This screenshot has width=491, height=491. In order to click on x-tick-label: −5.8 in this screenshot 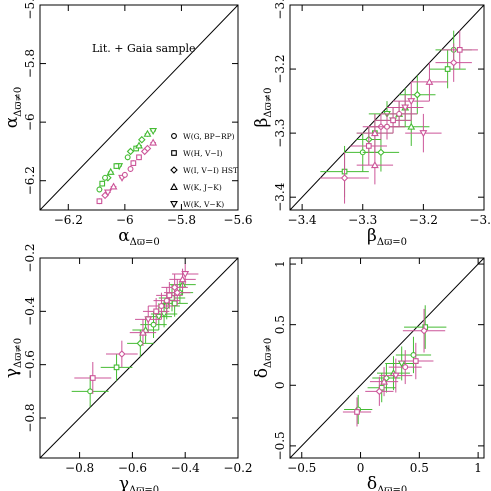, I will do `click(181, 220)`.